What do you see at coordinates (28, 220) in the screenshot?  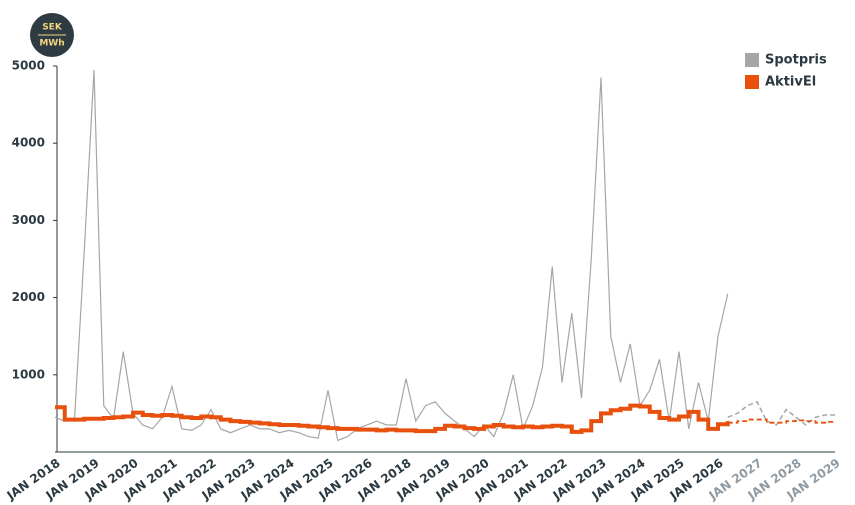 I see `y-tick-label: 3000` at bounding box center [28, 220].